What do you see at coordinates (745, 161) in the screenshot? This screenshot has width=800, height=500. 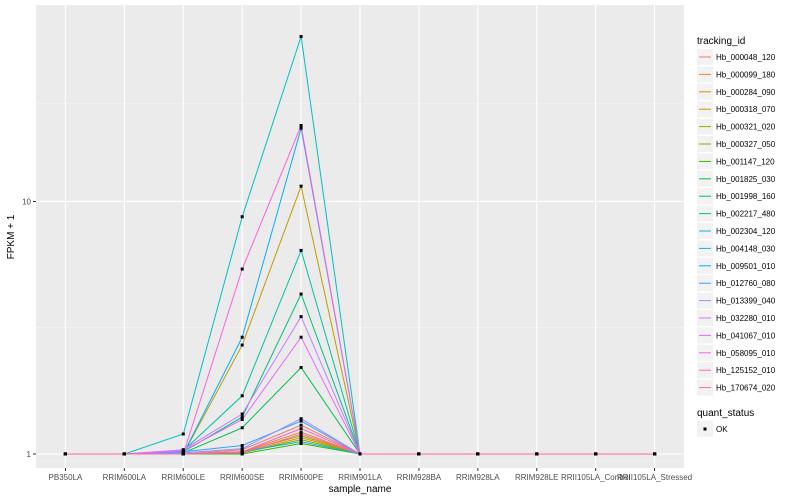 I see `legend-label: Hb_001147_120` at bounding box center [745, 161].